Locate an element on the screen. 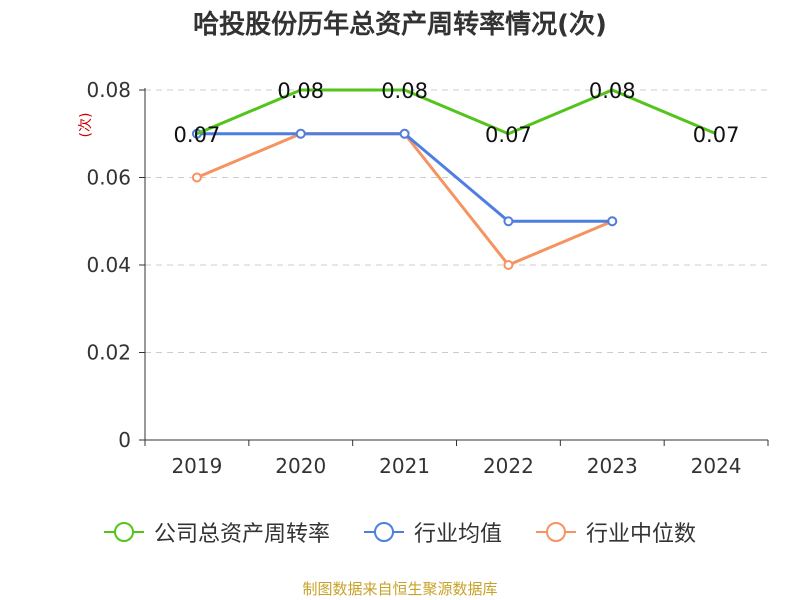  legend-item-industry-mean: 行业均值 is located at coordinates (432, 532).